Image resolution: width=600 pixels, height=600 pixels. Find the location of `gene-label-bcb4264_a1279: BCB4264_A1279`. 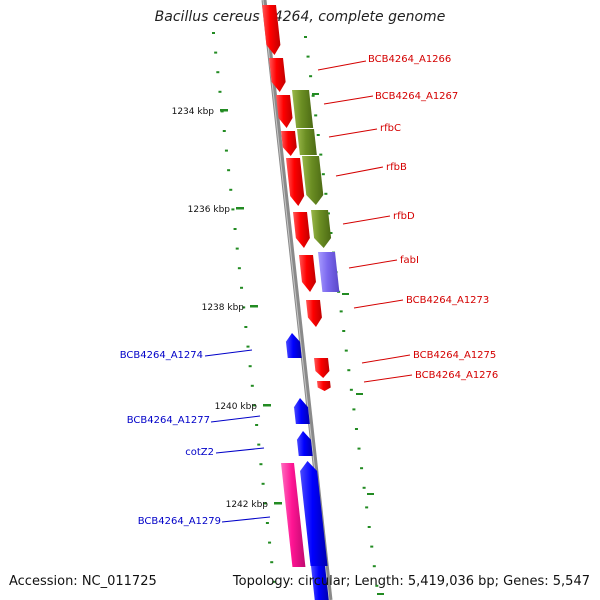

gene-label-bcb4264_a1279: BCB4264_A1279 is located at coordinates (179, 521).